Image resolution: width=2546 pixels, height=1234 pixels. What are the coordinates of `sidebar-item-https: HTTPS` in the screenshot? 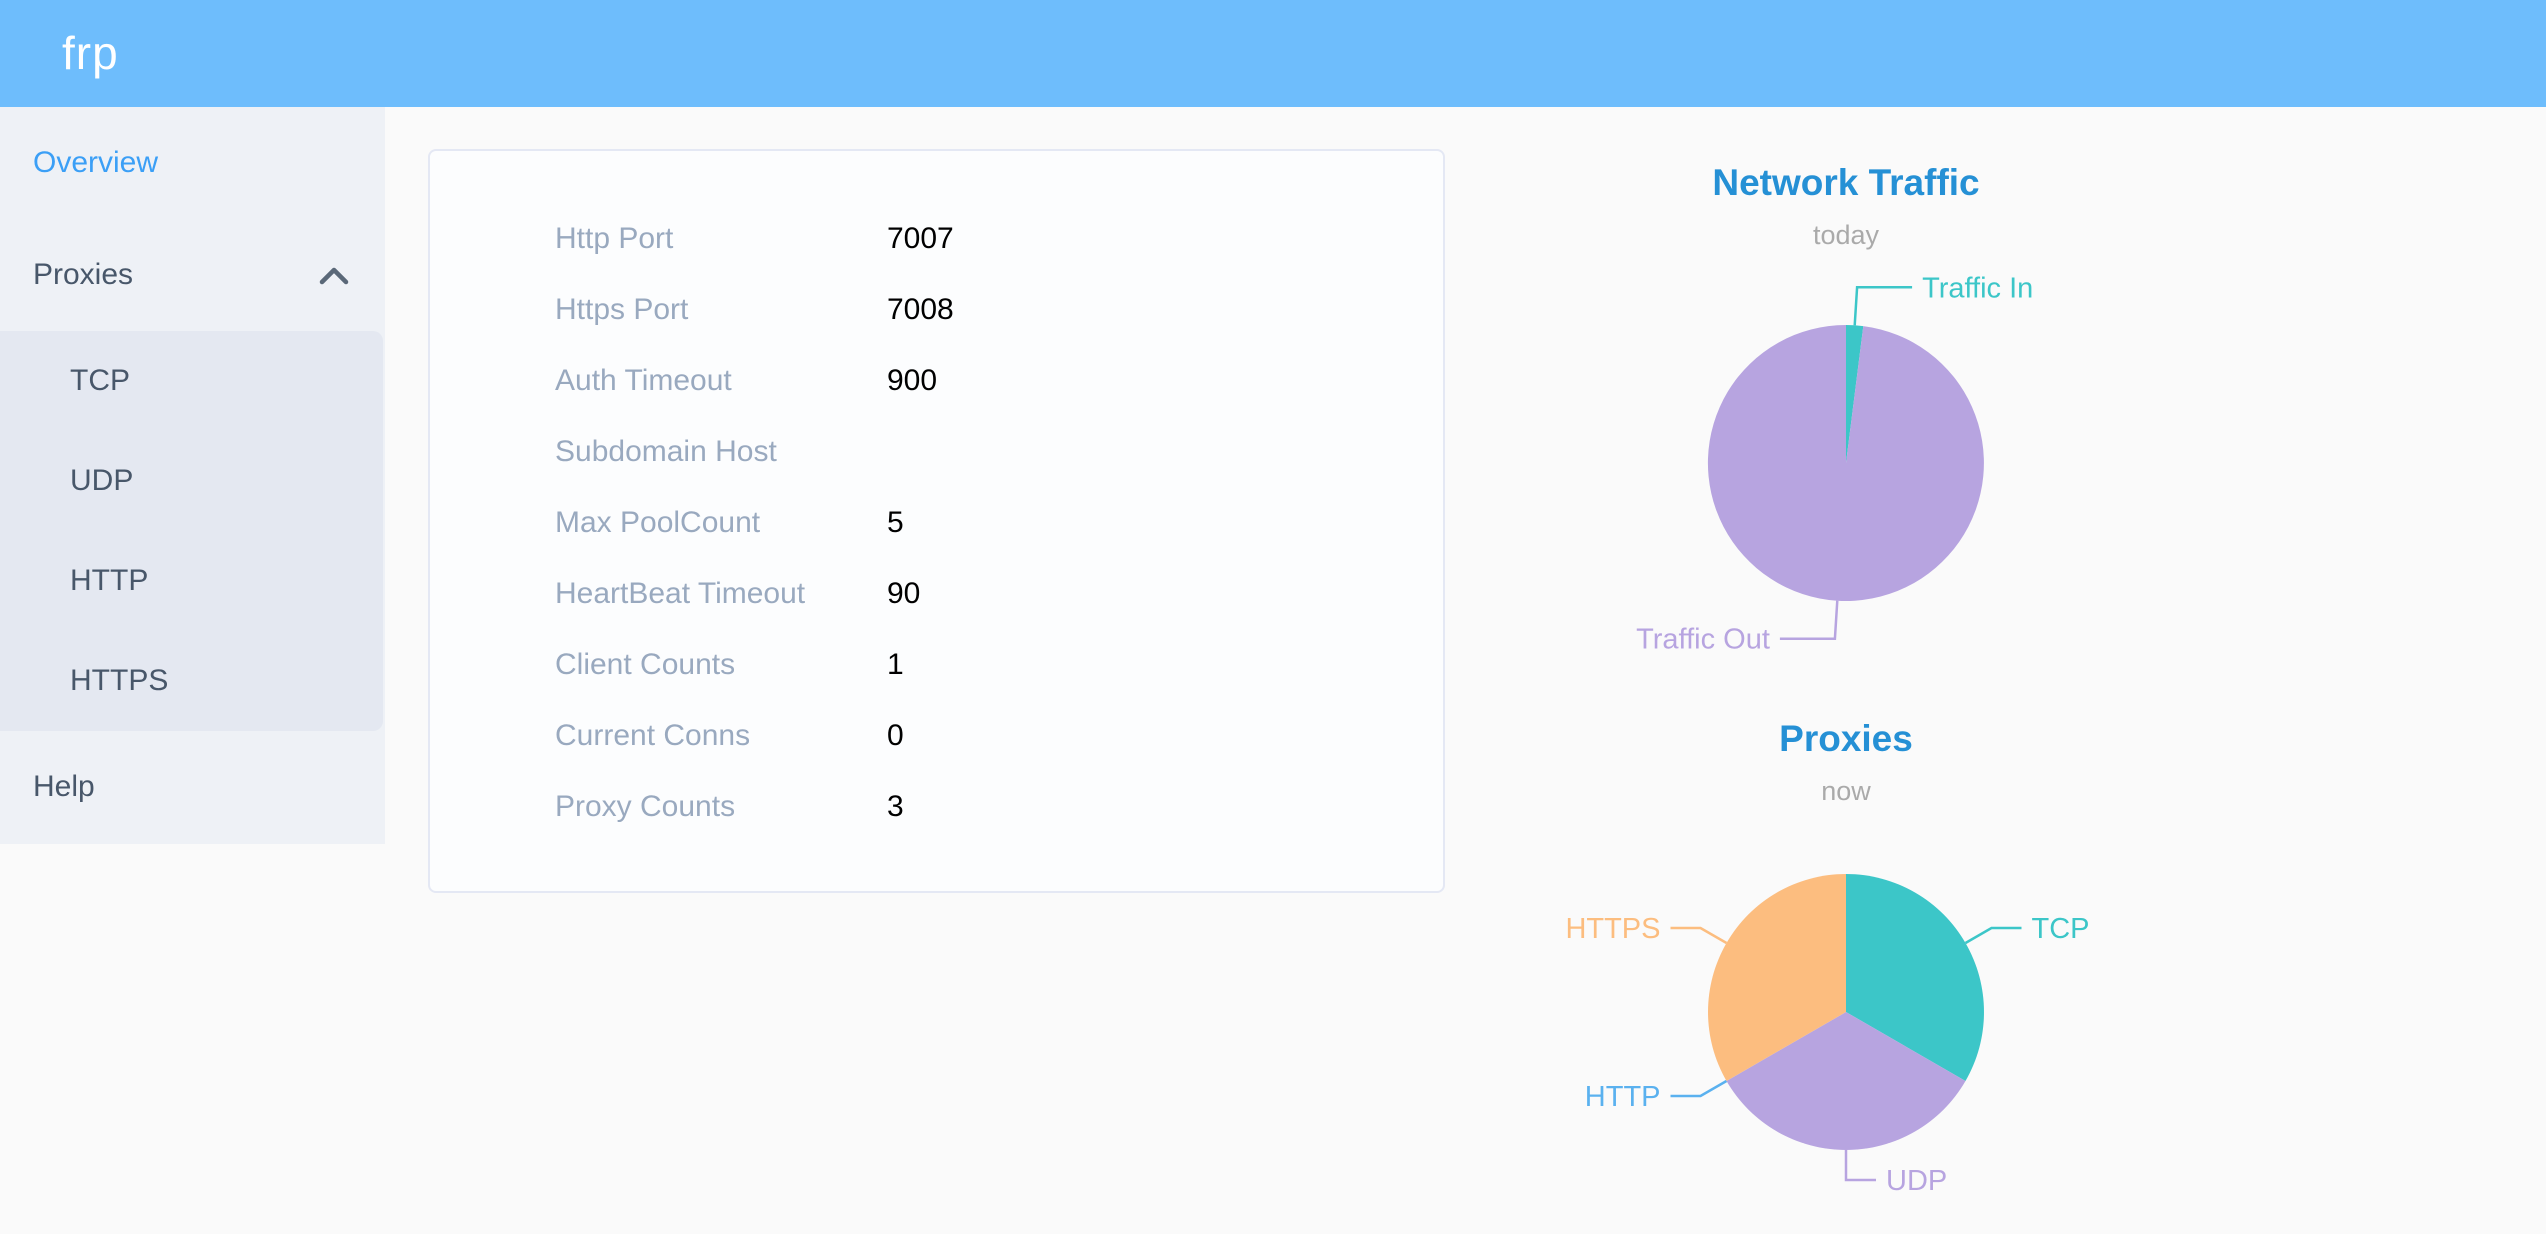 It's located at (191, 681).